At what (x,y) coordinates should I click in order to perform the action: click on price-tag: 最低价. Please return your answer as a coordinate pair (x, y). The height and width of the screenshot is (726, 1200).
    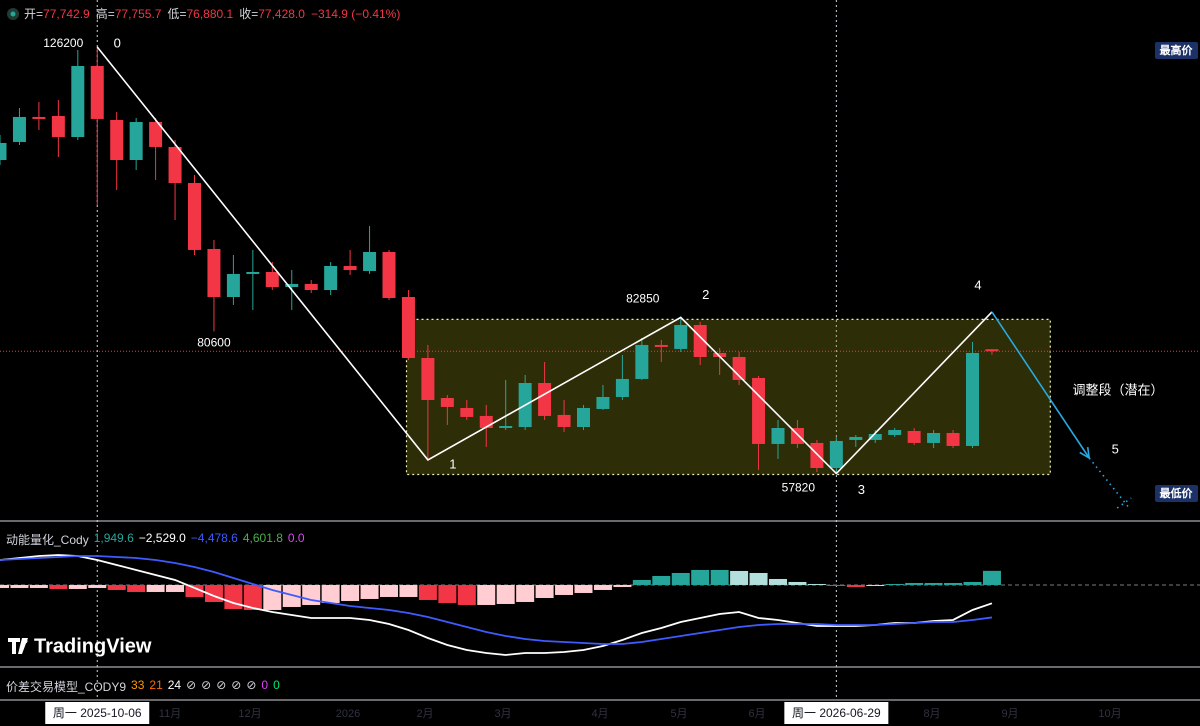
    Looking at the image, I should click on (1177, 493).